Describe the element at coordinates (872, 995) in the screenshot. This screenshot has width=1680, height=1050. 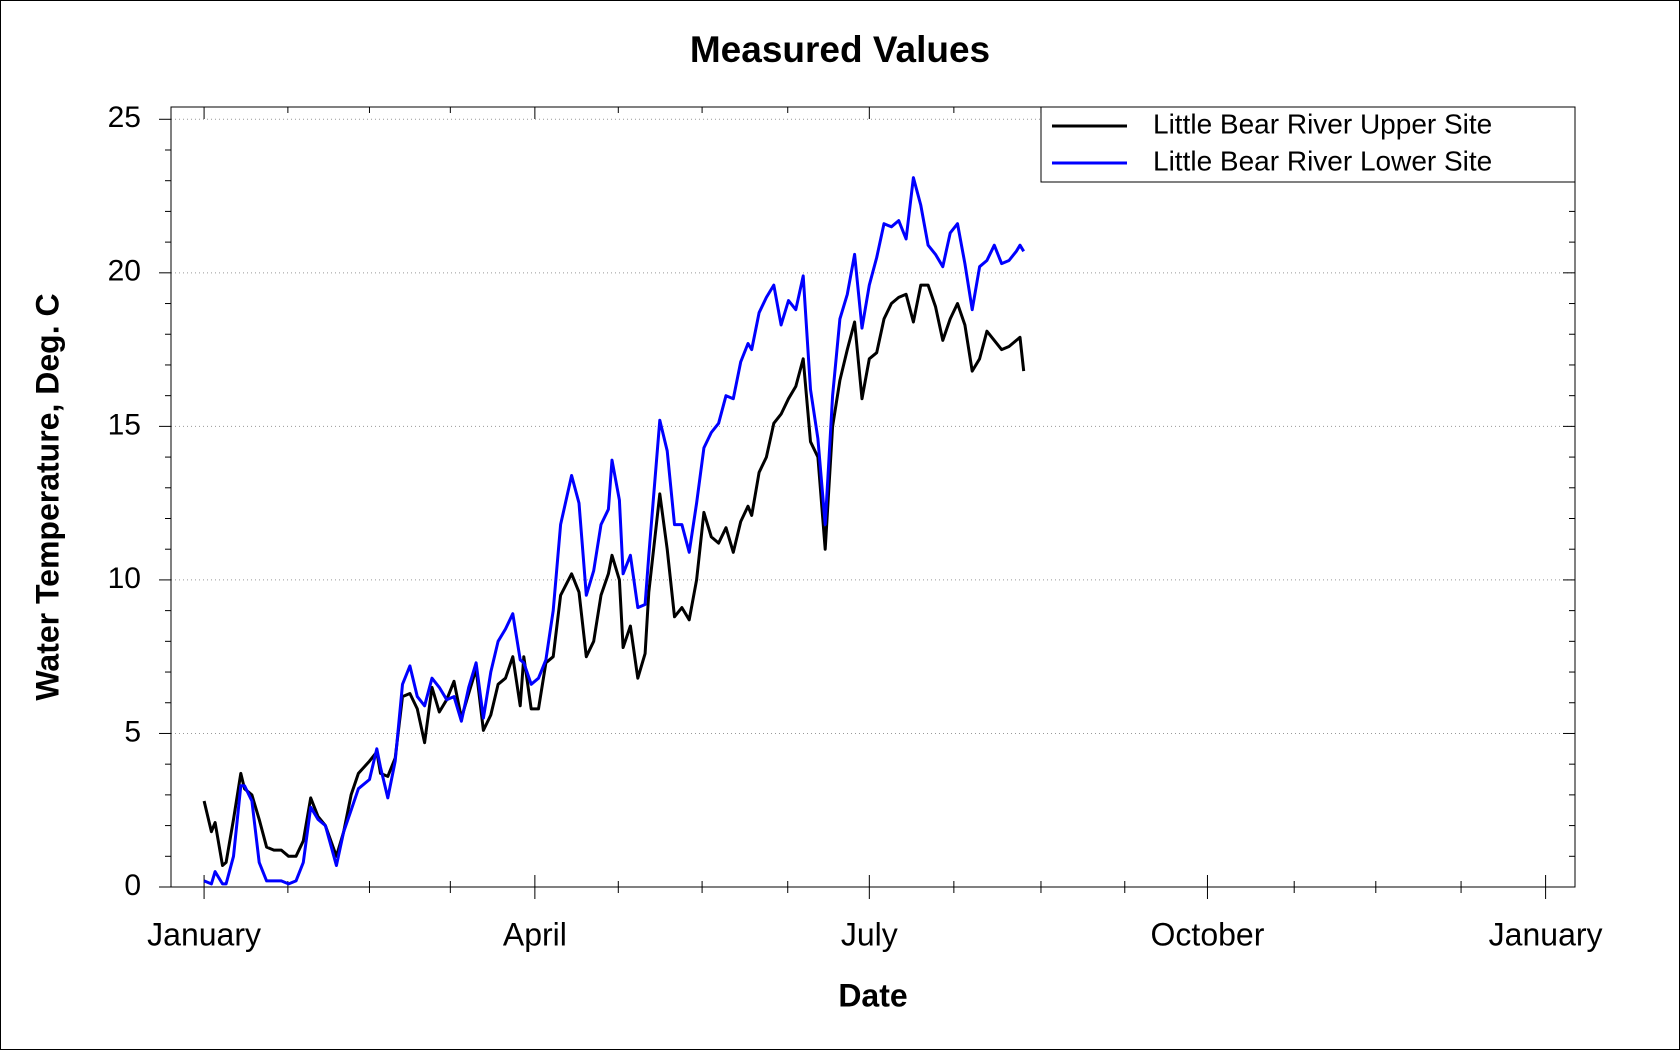
I see `x-axis-label: Date` at that location.